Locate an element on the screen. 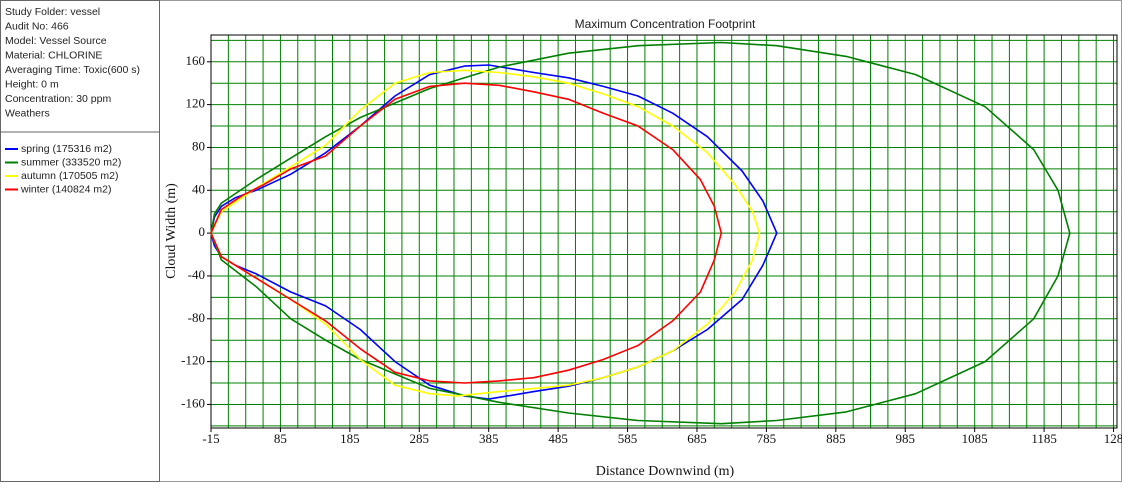 Image resolution: width=1122 pixels, height=487 pixels. x-tick-label: 1085 is located at coordinates (975, 438).